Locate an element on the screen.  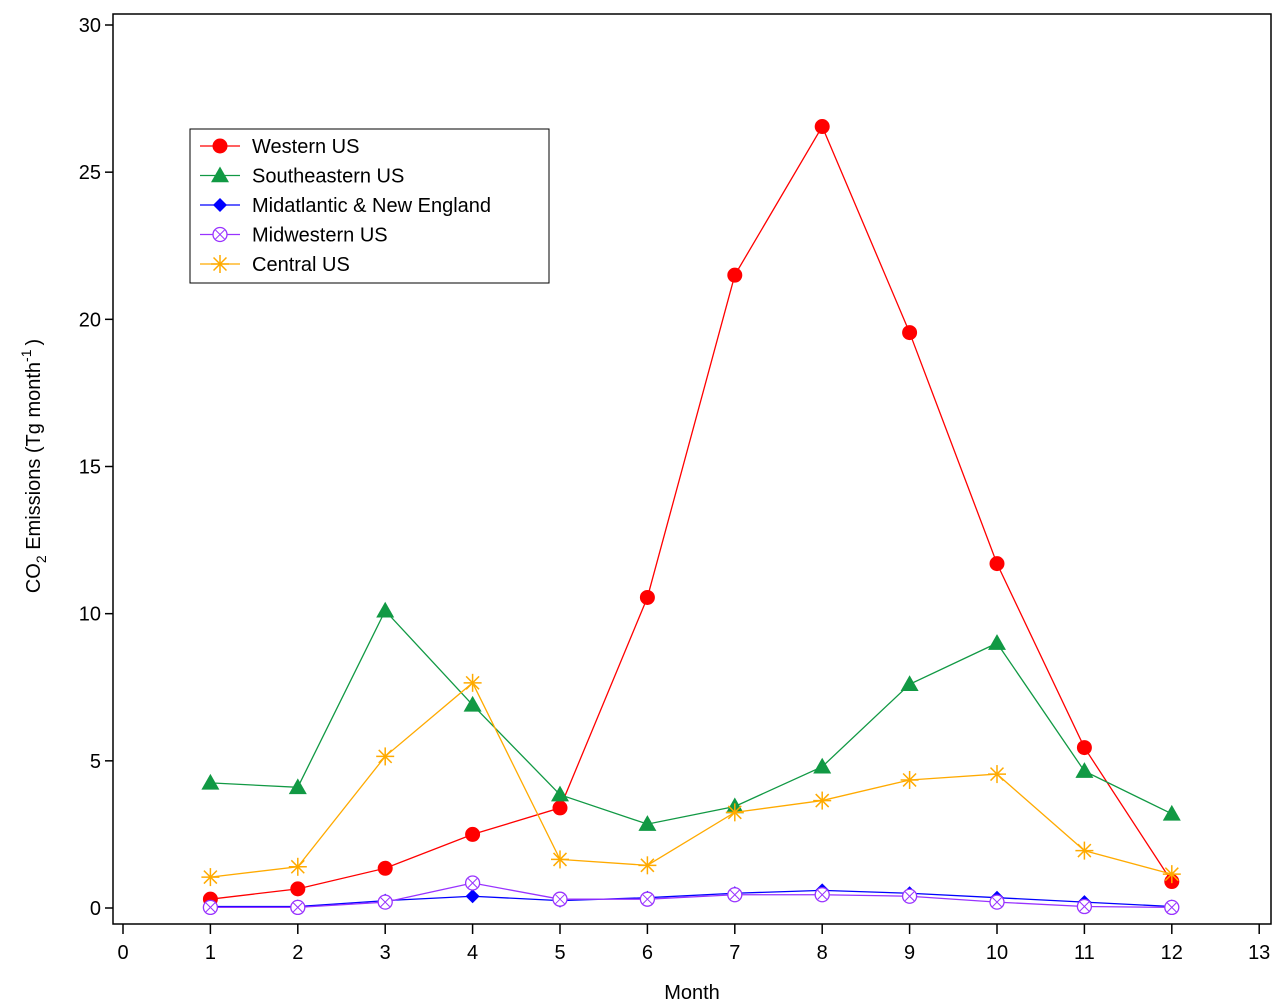
y-tick-label: 10 is located at coordinates (90, 615).